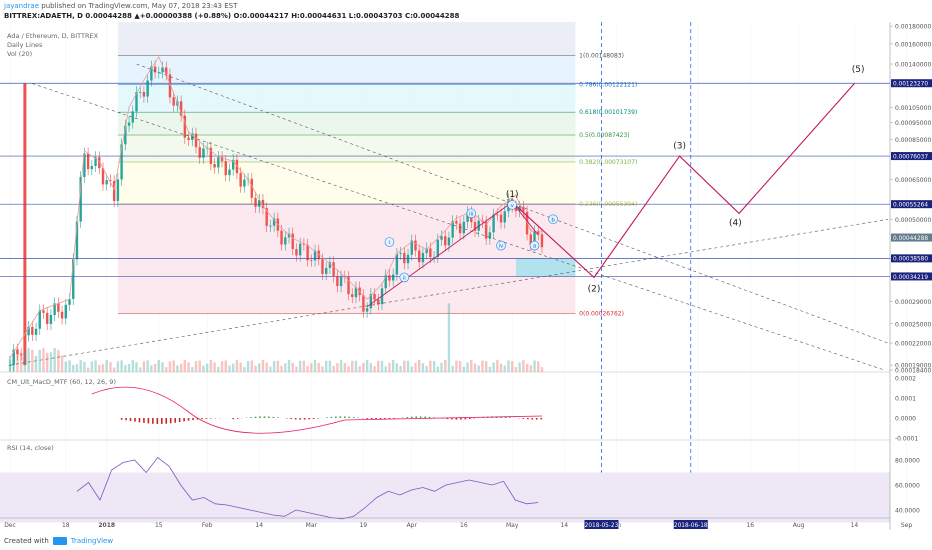 Image resolution: width=932 pixels, height=550 pixels. What do you see at coordinates (911, 258) in the screenshot?
I see `price-marker` at bounding box center [911, 258].